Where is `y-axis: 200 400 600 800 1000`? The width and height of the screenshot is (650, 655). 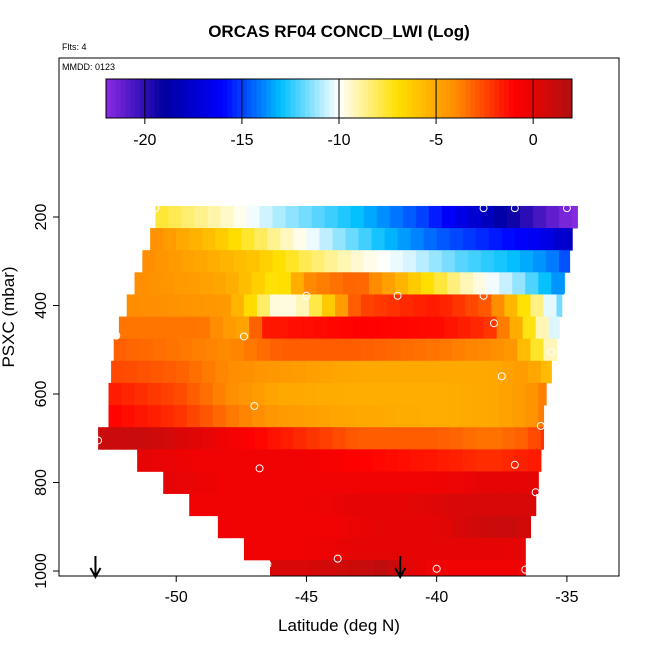
y-axis: 200 400 600 800 1000 is located at coordinates (46, 396).